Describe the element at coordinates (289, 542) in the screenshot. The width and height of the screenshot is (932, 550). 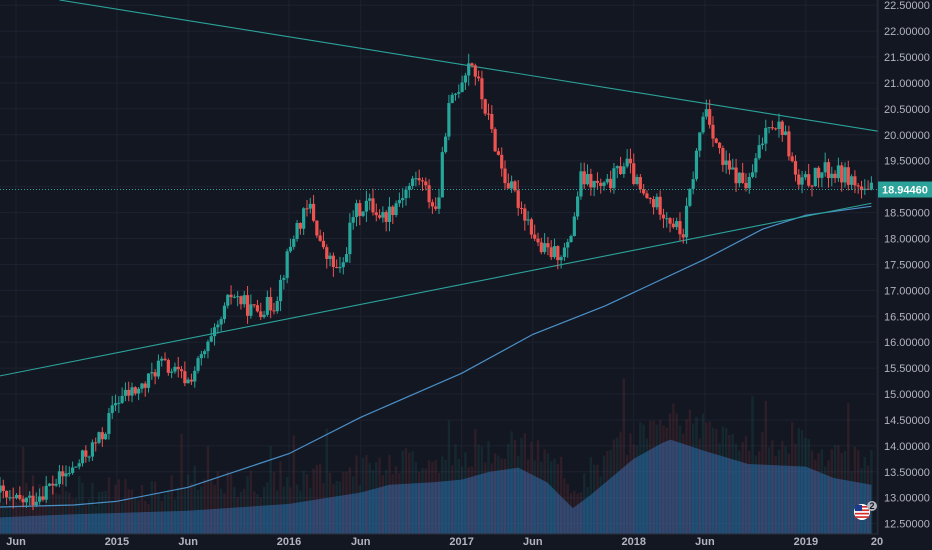
I see `time-tick-label: 2016` at that location.